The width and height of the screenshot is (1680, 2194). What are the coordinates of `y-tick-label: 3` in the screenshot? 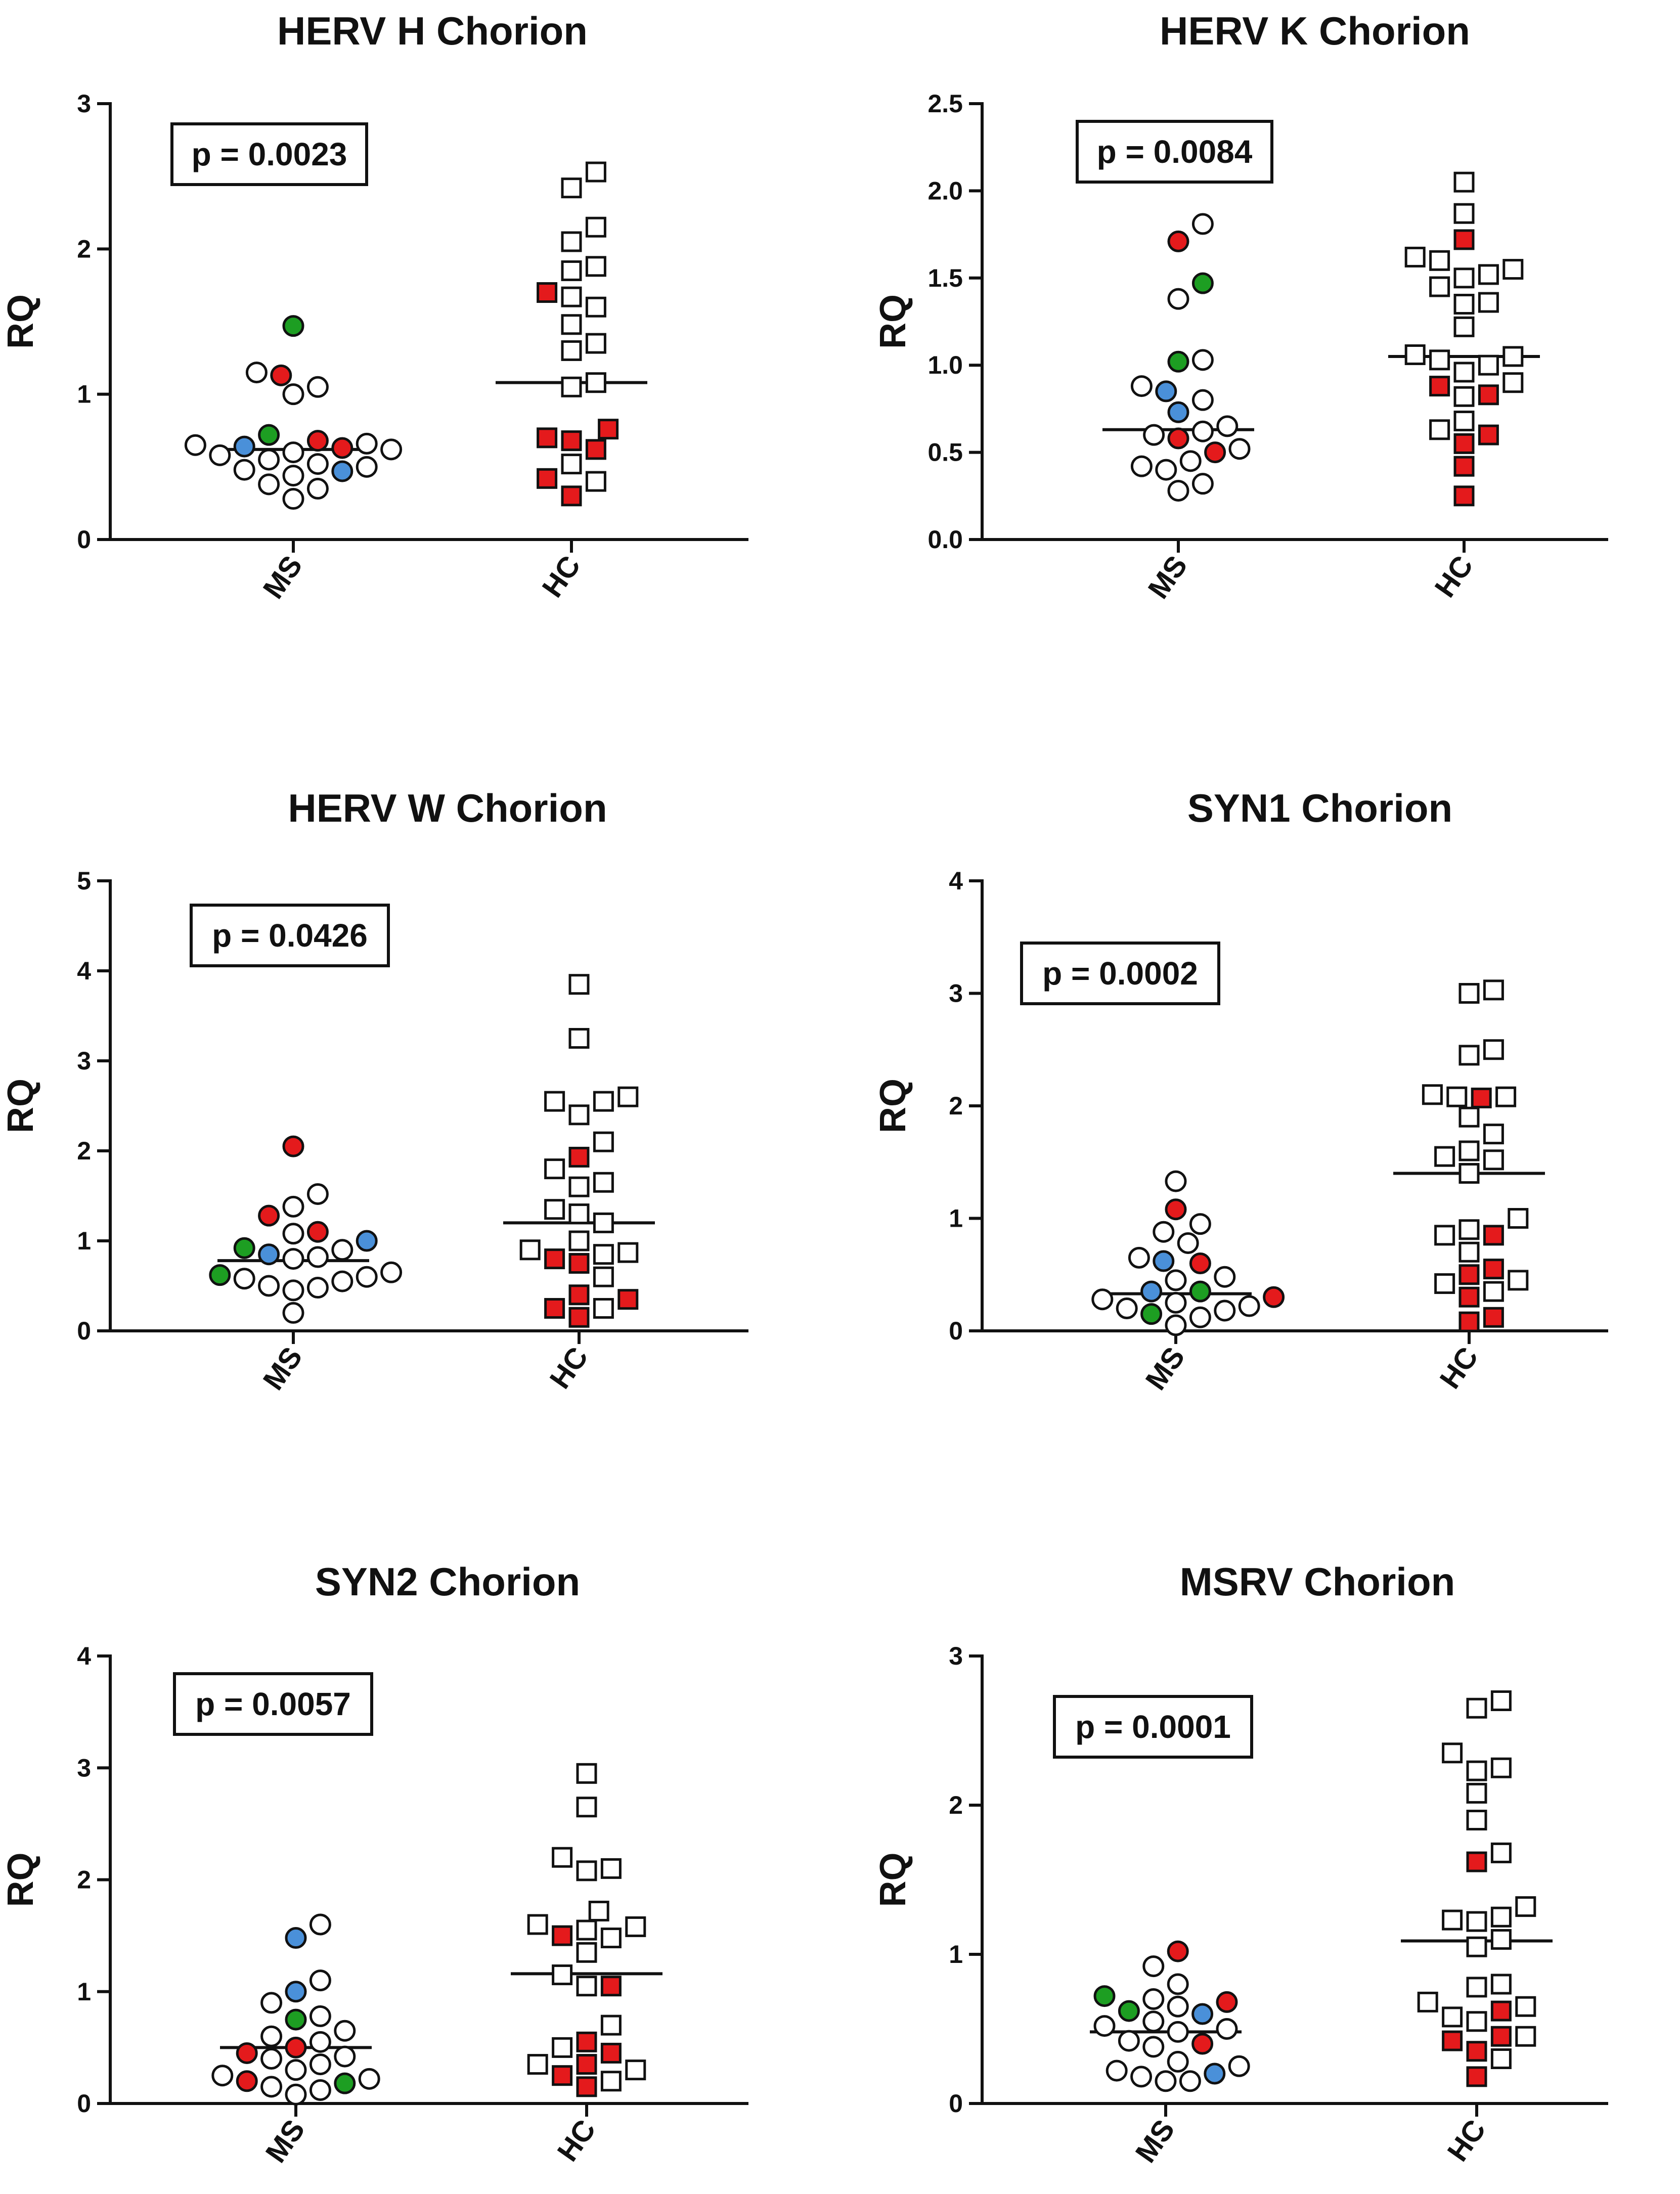 It's located at (84, 1768).